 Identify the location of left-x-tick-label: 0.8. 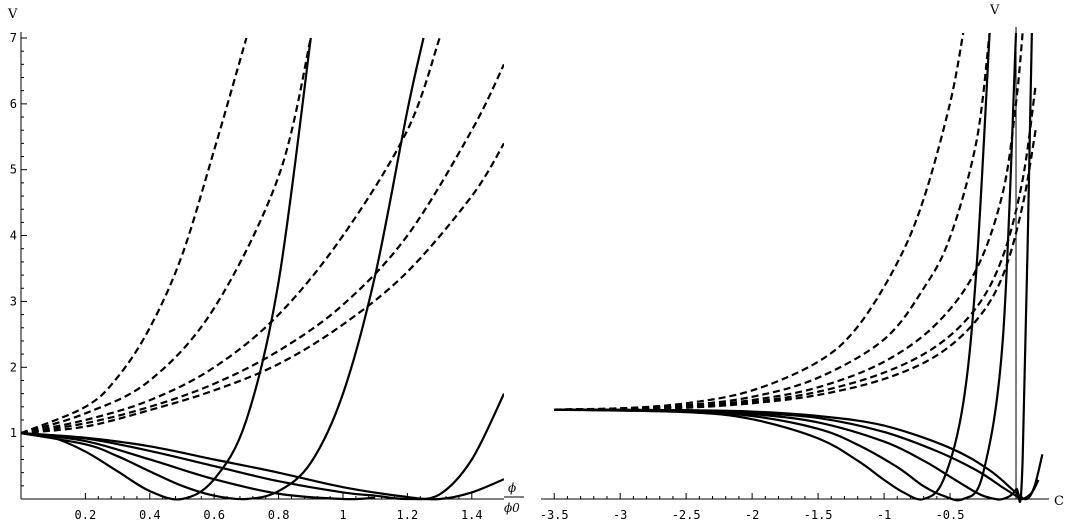
(279, 515).